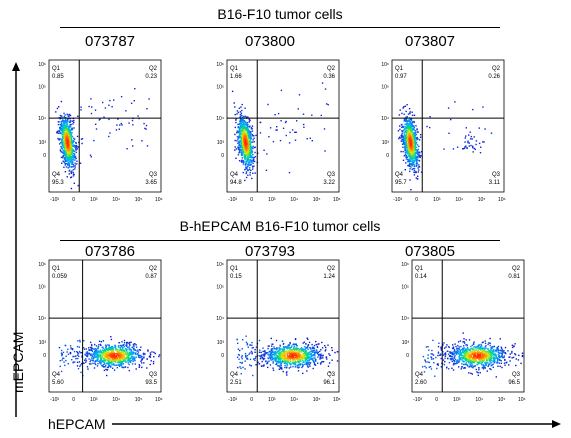 This screenshot has width=571, height=438. What do you see at coordinates (220, 87) in the screenshot?
I see `y-tick-label: 10⁵` at bounding box center [220, 87].